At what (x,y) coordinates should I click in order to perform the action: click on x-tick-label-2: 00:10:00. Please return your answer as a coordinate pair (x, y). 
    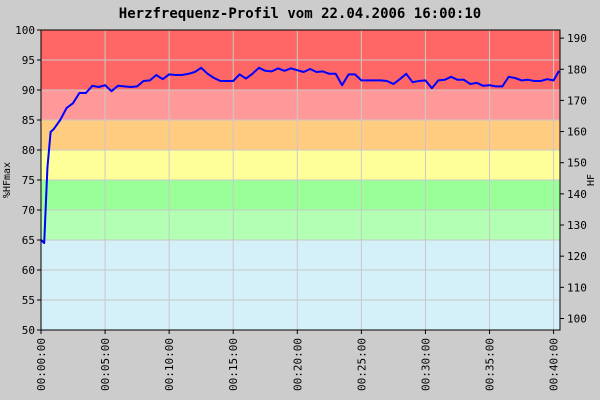
    Looking at the image, I should click on (169, 364).